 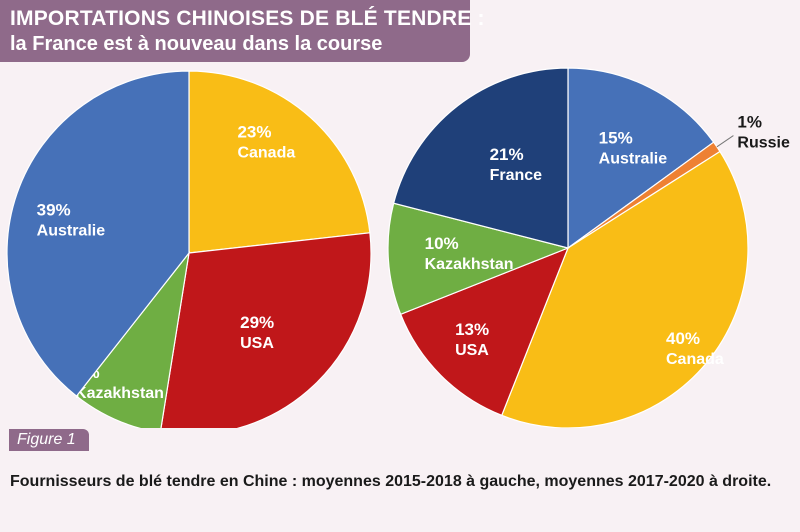 I want to click on slice-label-france: 21% France, so click(x=516, y=164).